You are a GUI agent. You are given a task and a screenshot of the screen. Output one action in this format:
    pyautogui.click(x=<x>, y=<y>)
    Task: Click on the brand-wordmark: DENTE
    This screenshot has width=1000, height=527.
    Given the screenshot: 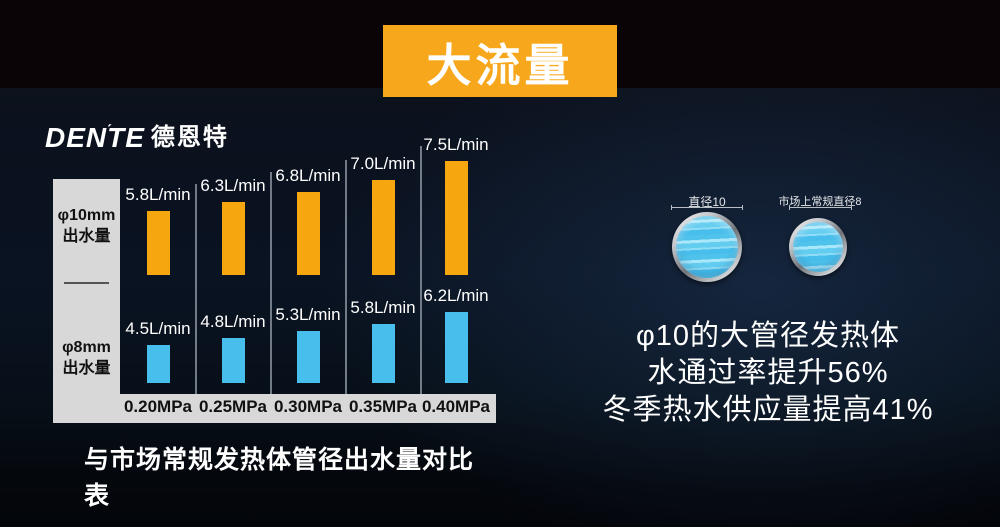 What is the action you would take?
    pyautogui.click(x=95, y=137)
    